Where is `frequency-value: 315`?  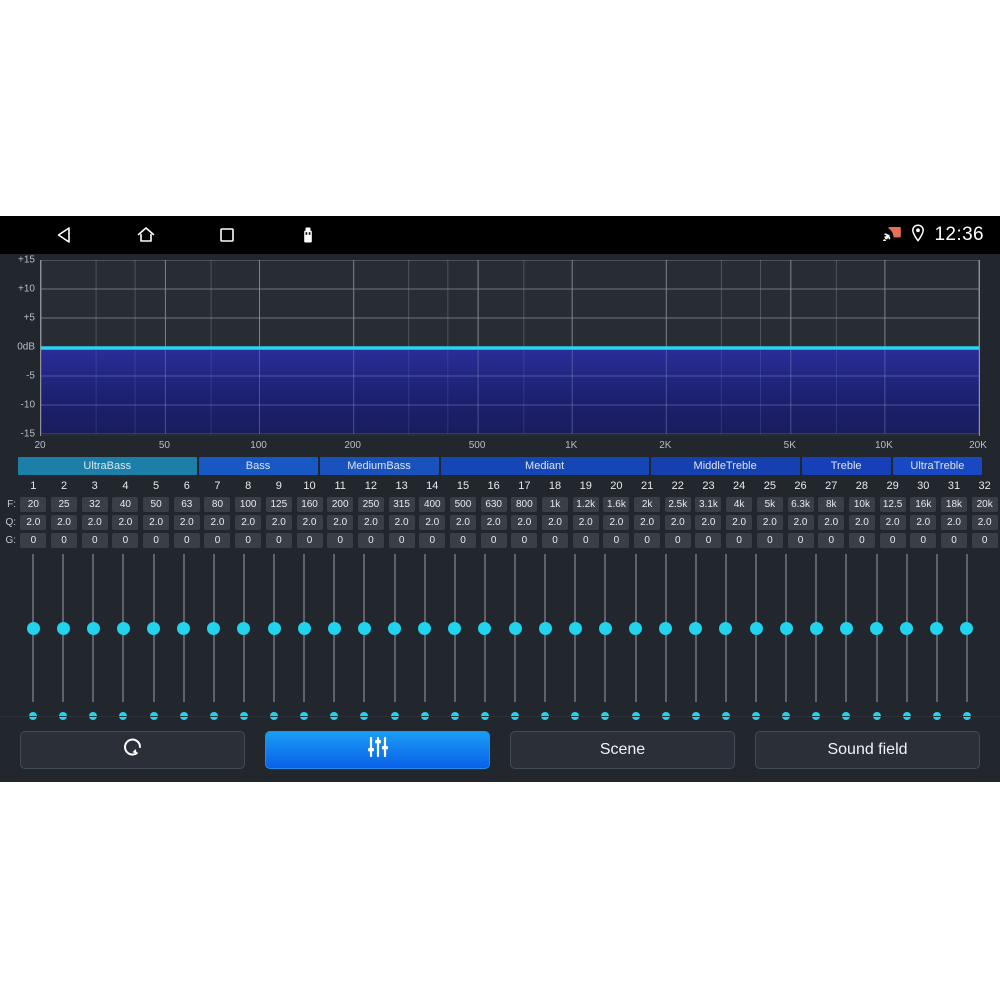
frequency-value: 315 is located at coordinates (401, 504).